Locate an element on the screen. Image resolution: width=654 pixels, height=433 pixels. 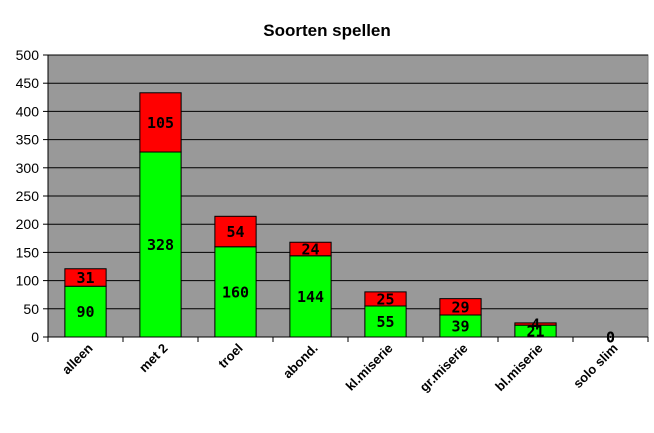
y-tick-label: 250 is located at coordinates (28, 196).